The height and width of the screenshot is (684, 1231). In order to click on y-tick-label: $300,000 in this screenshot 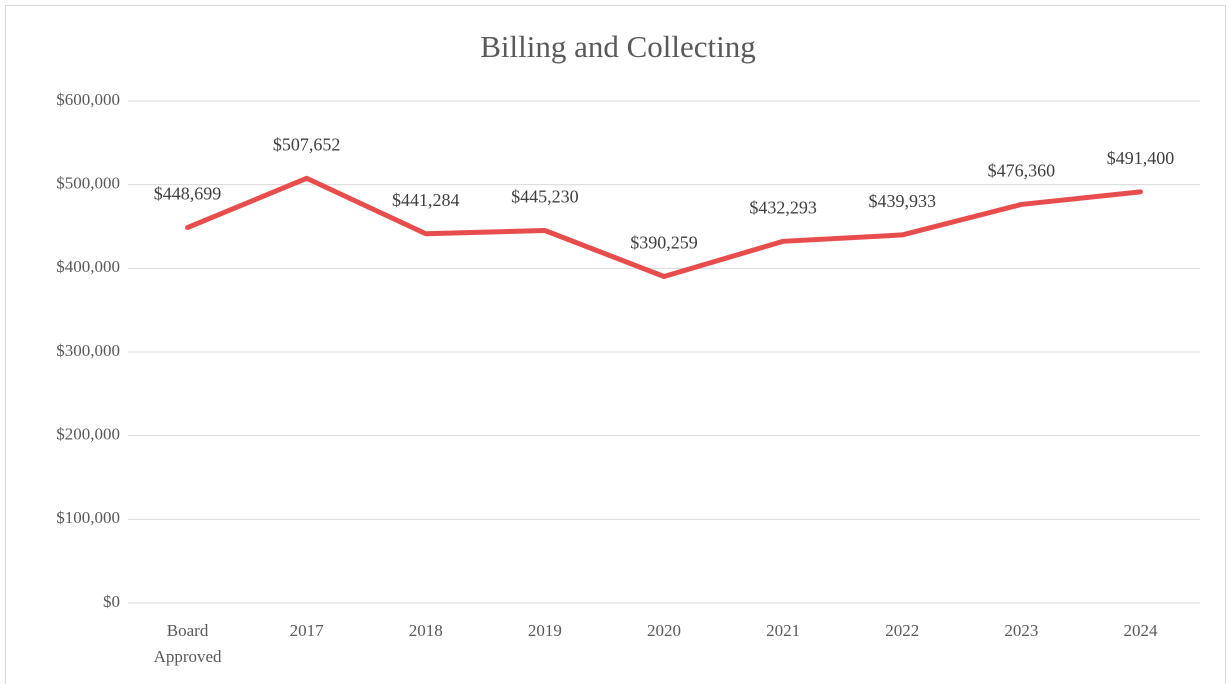, I will do `click(88, 350)`.